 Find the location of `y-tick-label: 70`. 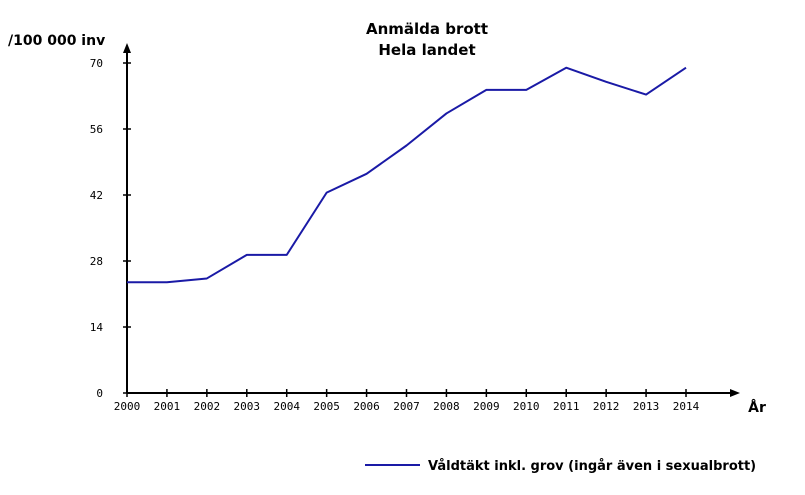

y-tick-label: 70 is located at coordinates (96, 63).